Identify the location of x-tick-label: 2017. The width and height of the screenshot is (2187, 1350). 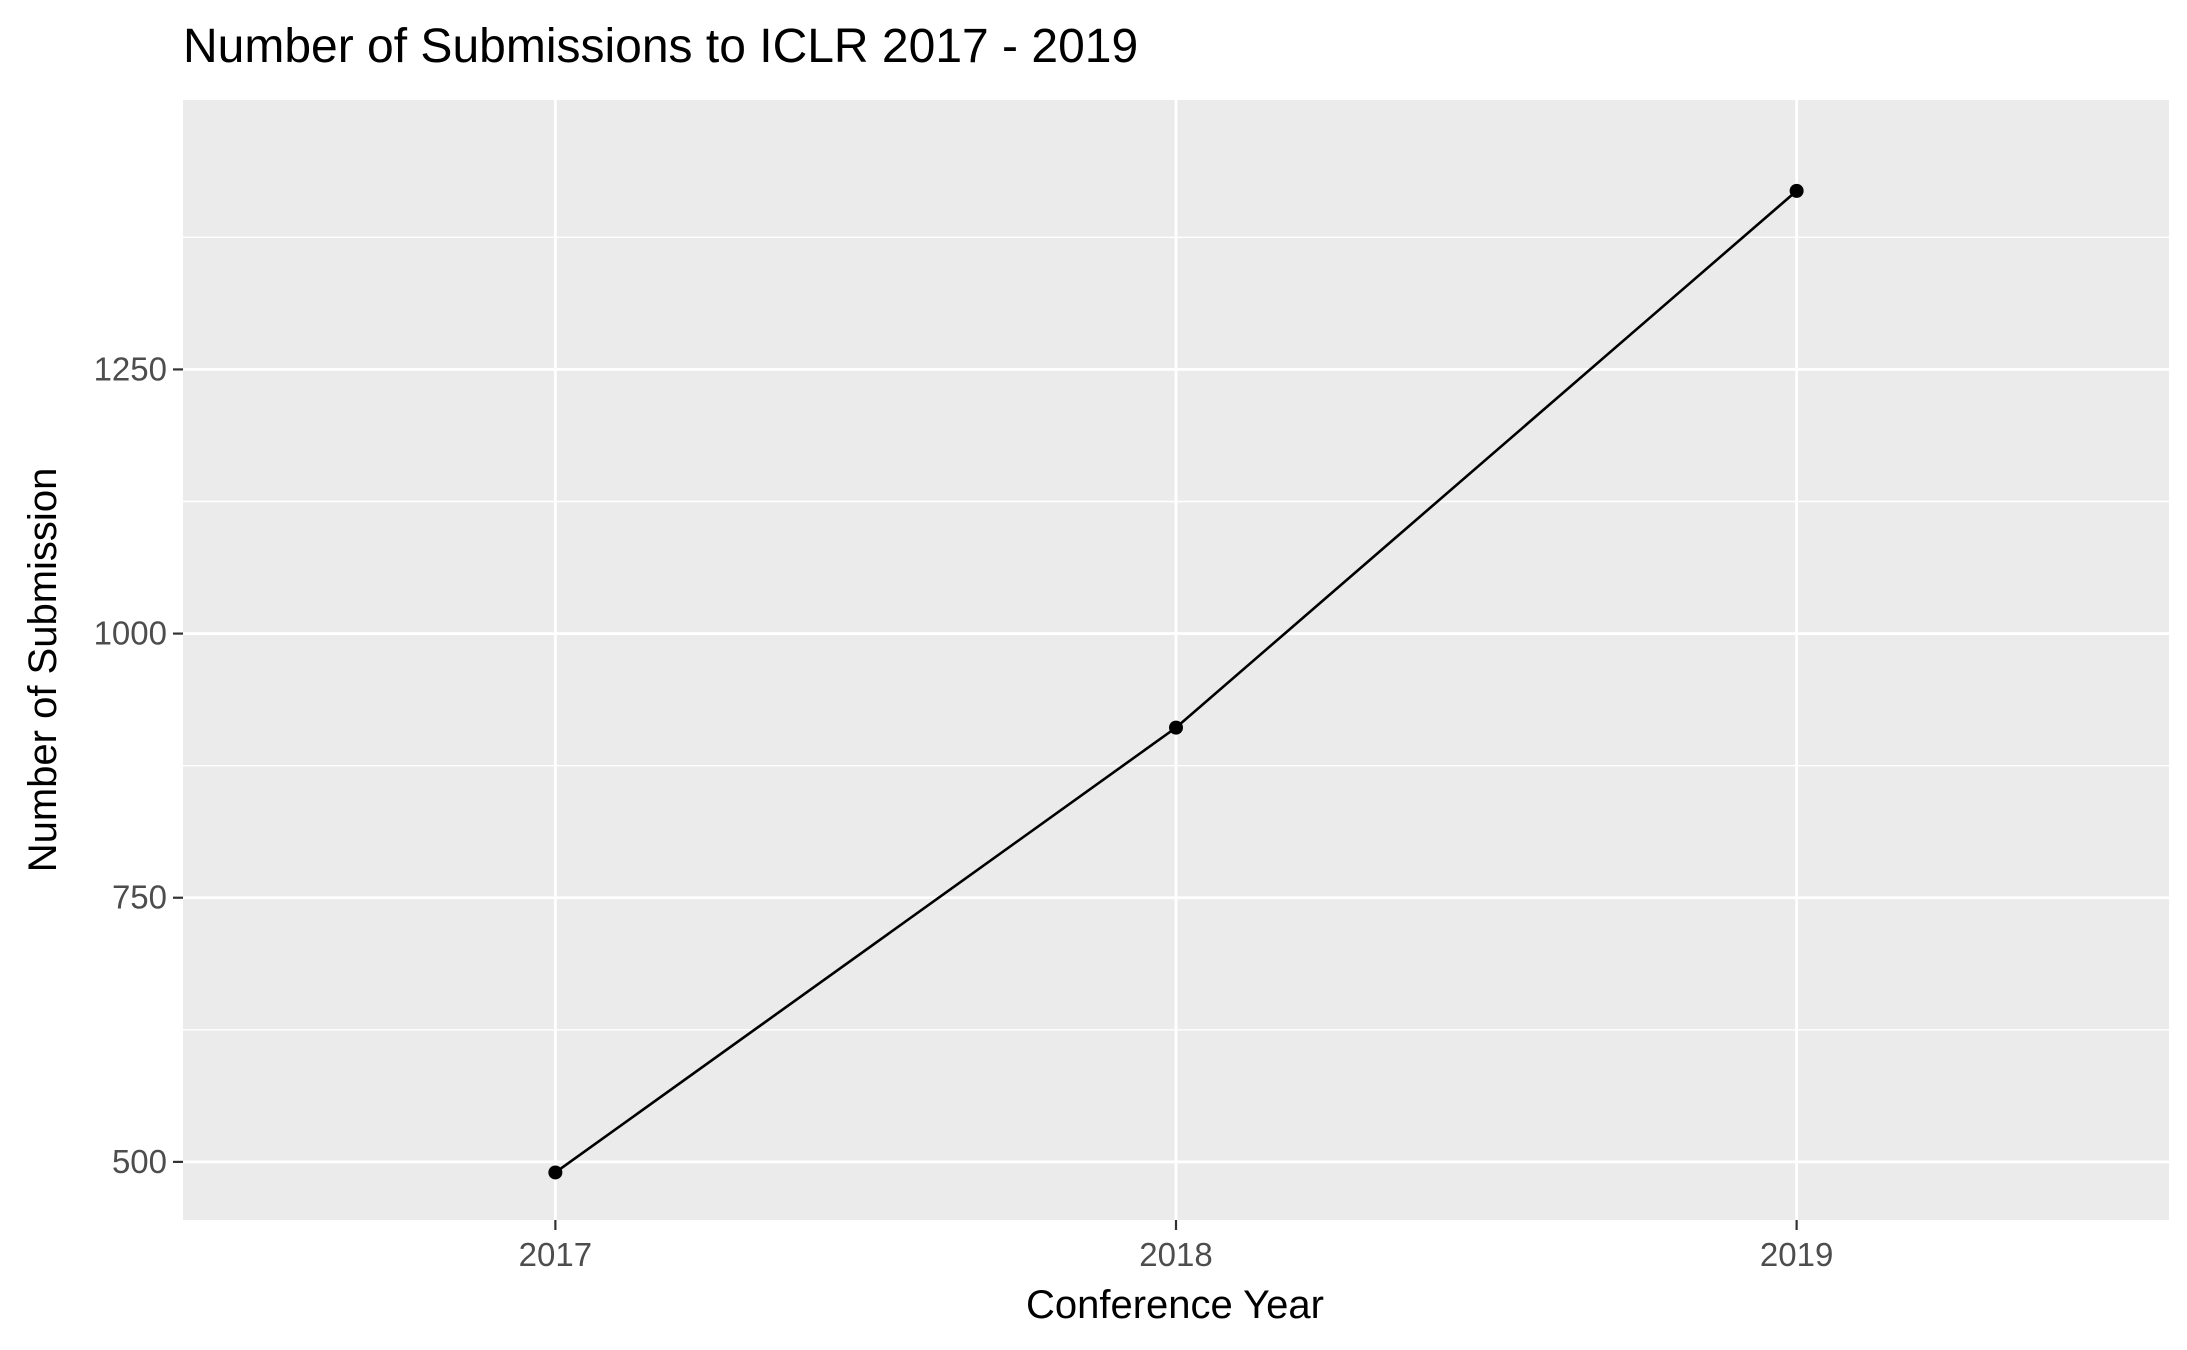
(555, 1254).